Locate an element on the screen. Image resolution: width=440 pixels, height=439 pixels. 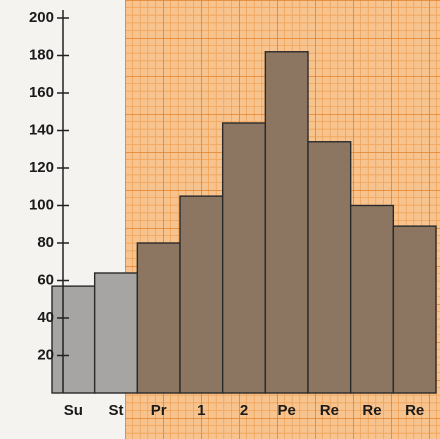
y-tick-label: 180 is located at coordinates (41, 54).